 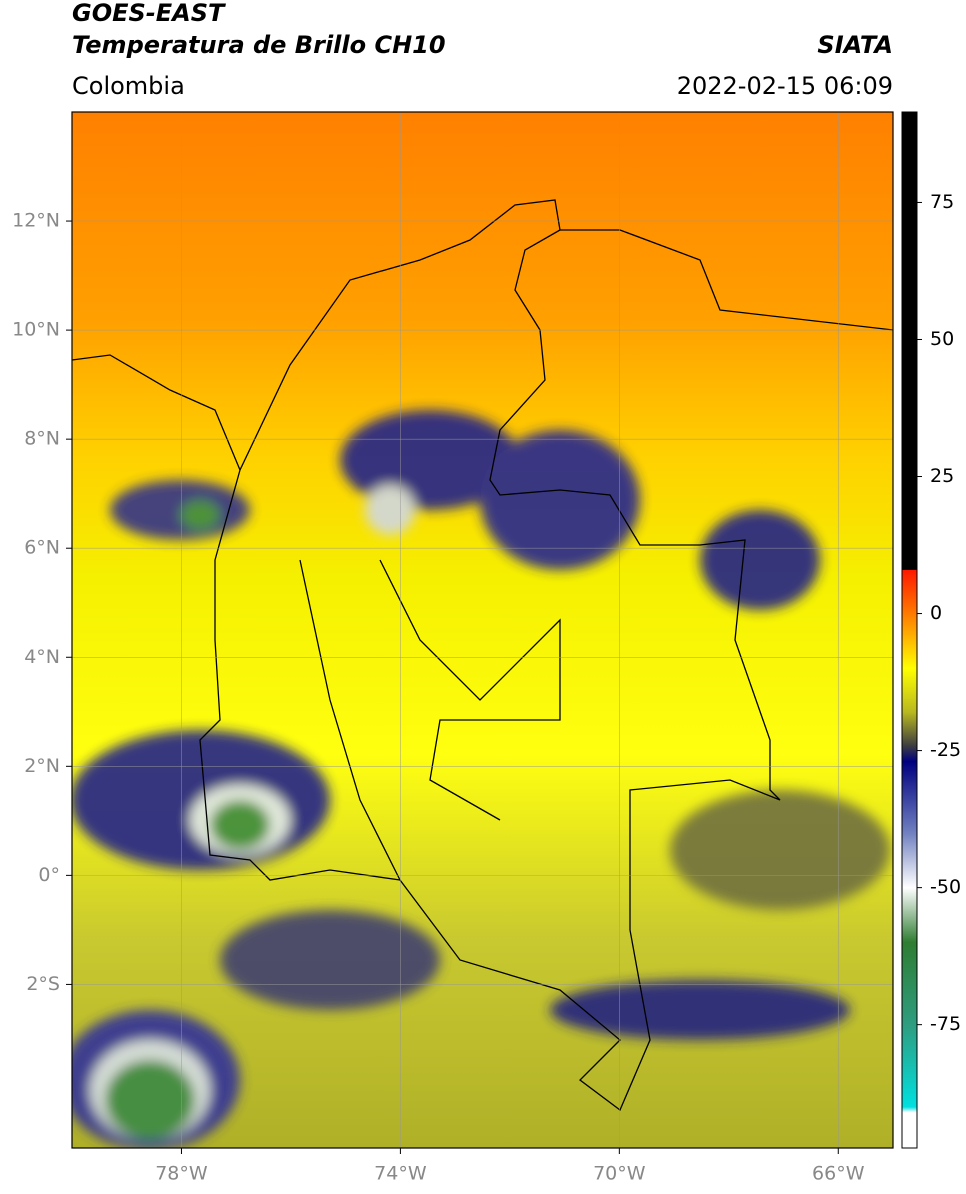 I want to click on colorbar-tick-label: 50, so click(x=942, y=339).